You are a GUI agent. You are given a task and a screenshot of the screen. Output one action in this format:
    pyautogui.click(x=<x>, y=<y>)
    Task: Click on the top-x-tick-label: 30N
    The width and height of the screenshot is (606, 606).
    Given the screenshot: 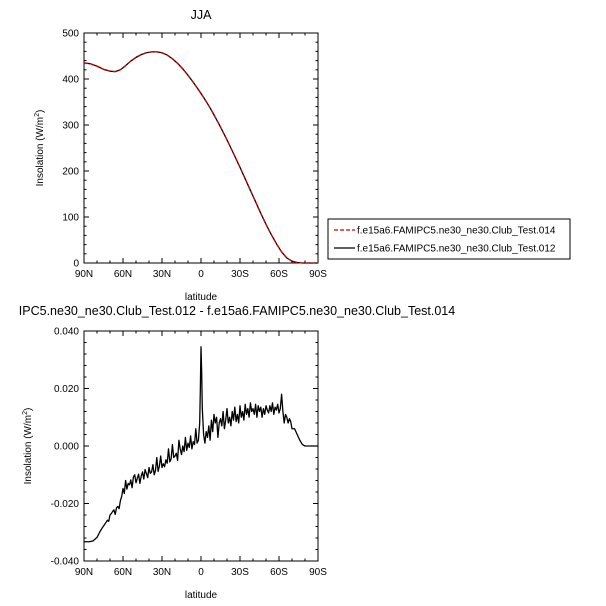 What is the action you would take?
    pyautogui.click(x=162, y=274)
    